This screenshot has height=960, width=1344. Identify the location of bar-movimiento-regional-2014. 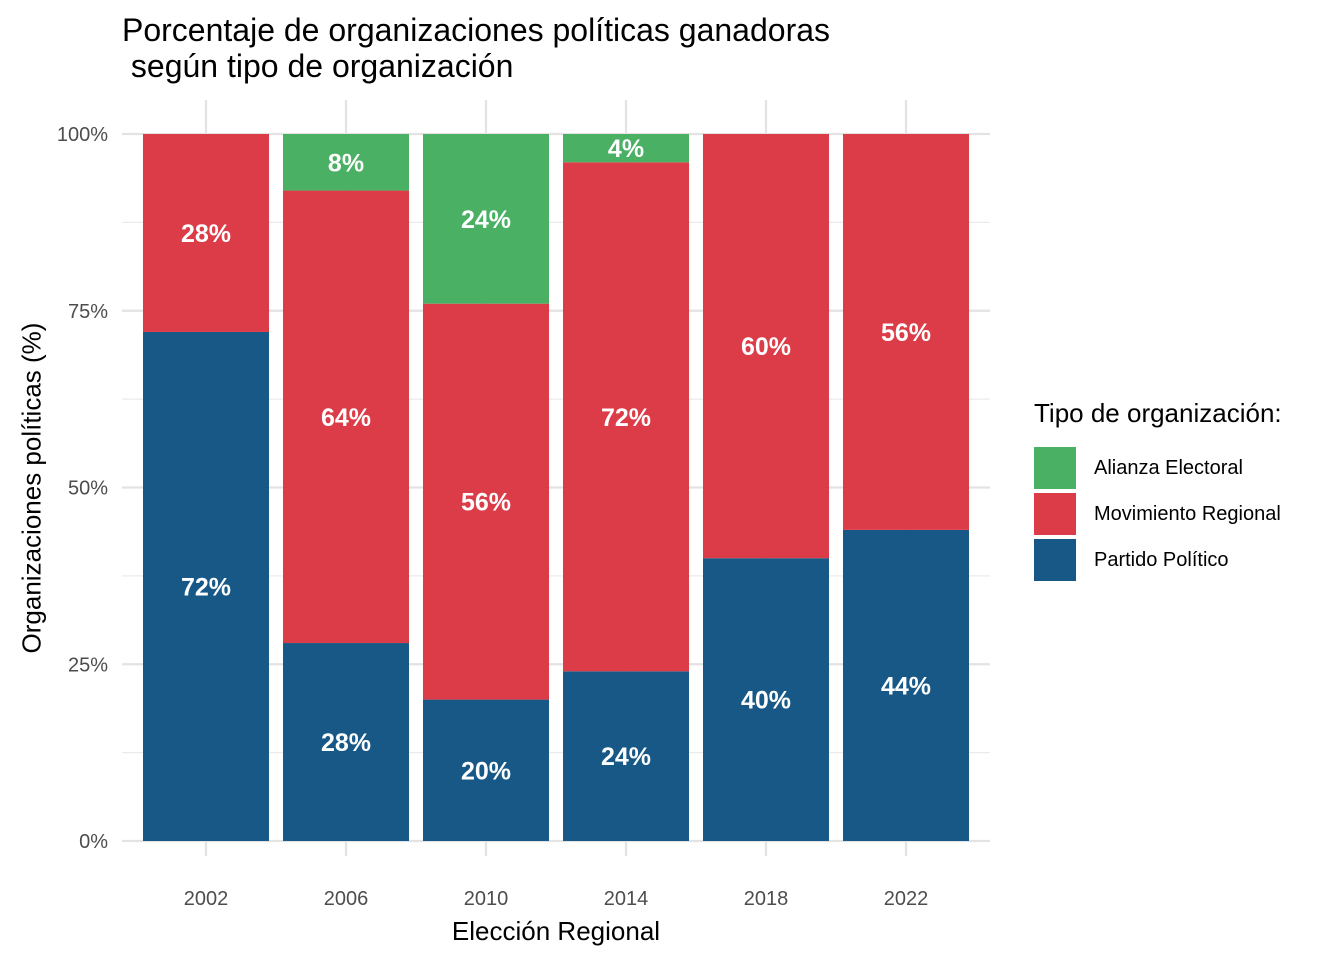
(626, 417).